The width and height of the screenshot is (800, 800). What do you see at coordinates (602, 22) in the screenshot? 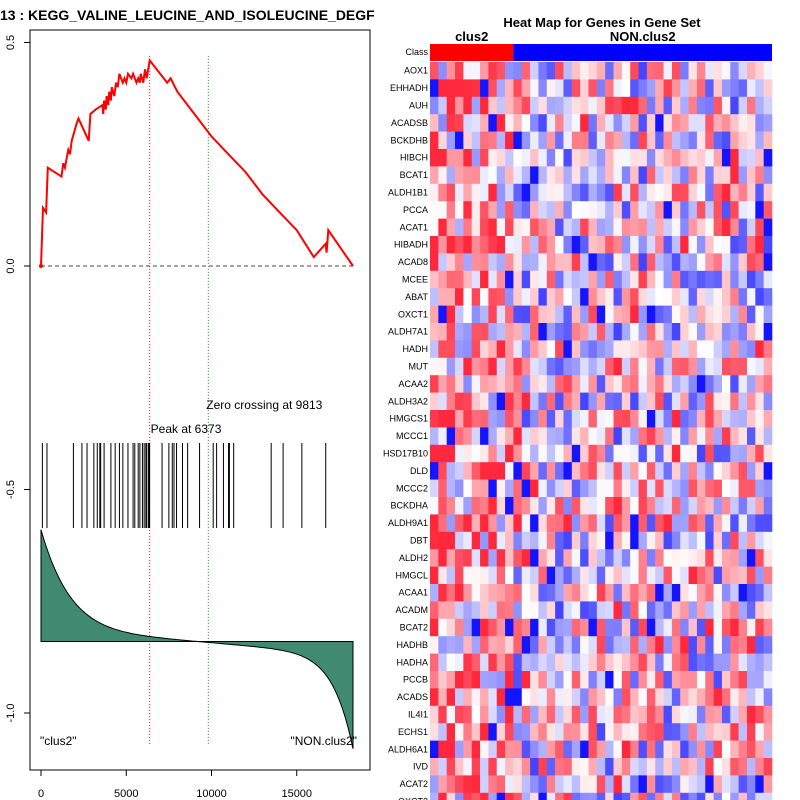
I see `heatmap-title: Heat Map for Genes in Gene Set` at bounding box center [602, 22].